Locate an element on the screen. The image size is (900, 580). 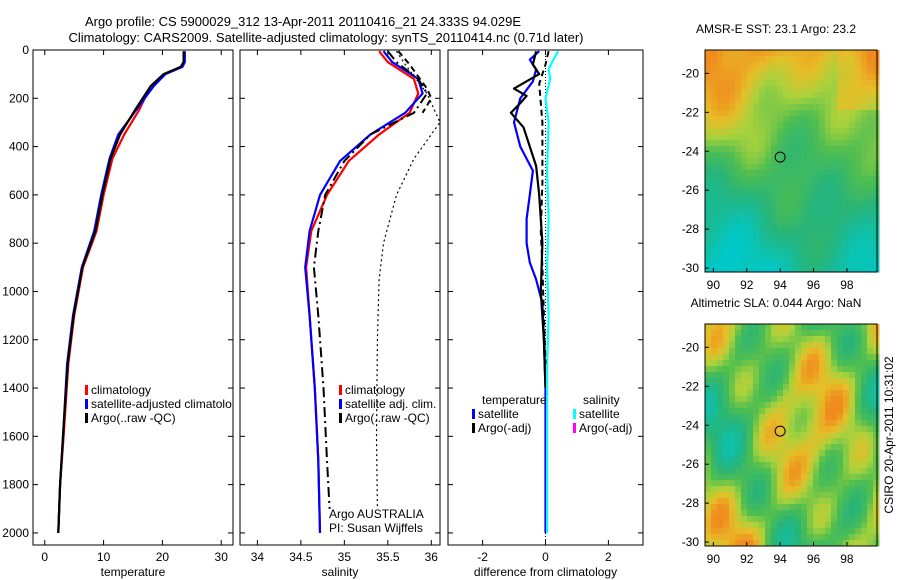
x-tick-label: 30 is located at coordinates (222, 557).